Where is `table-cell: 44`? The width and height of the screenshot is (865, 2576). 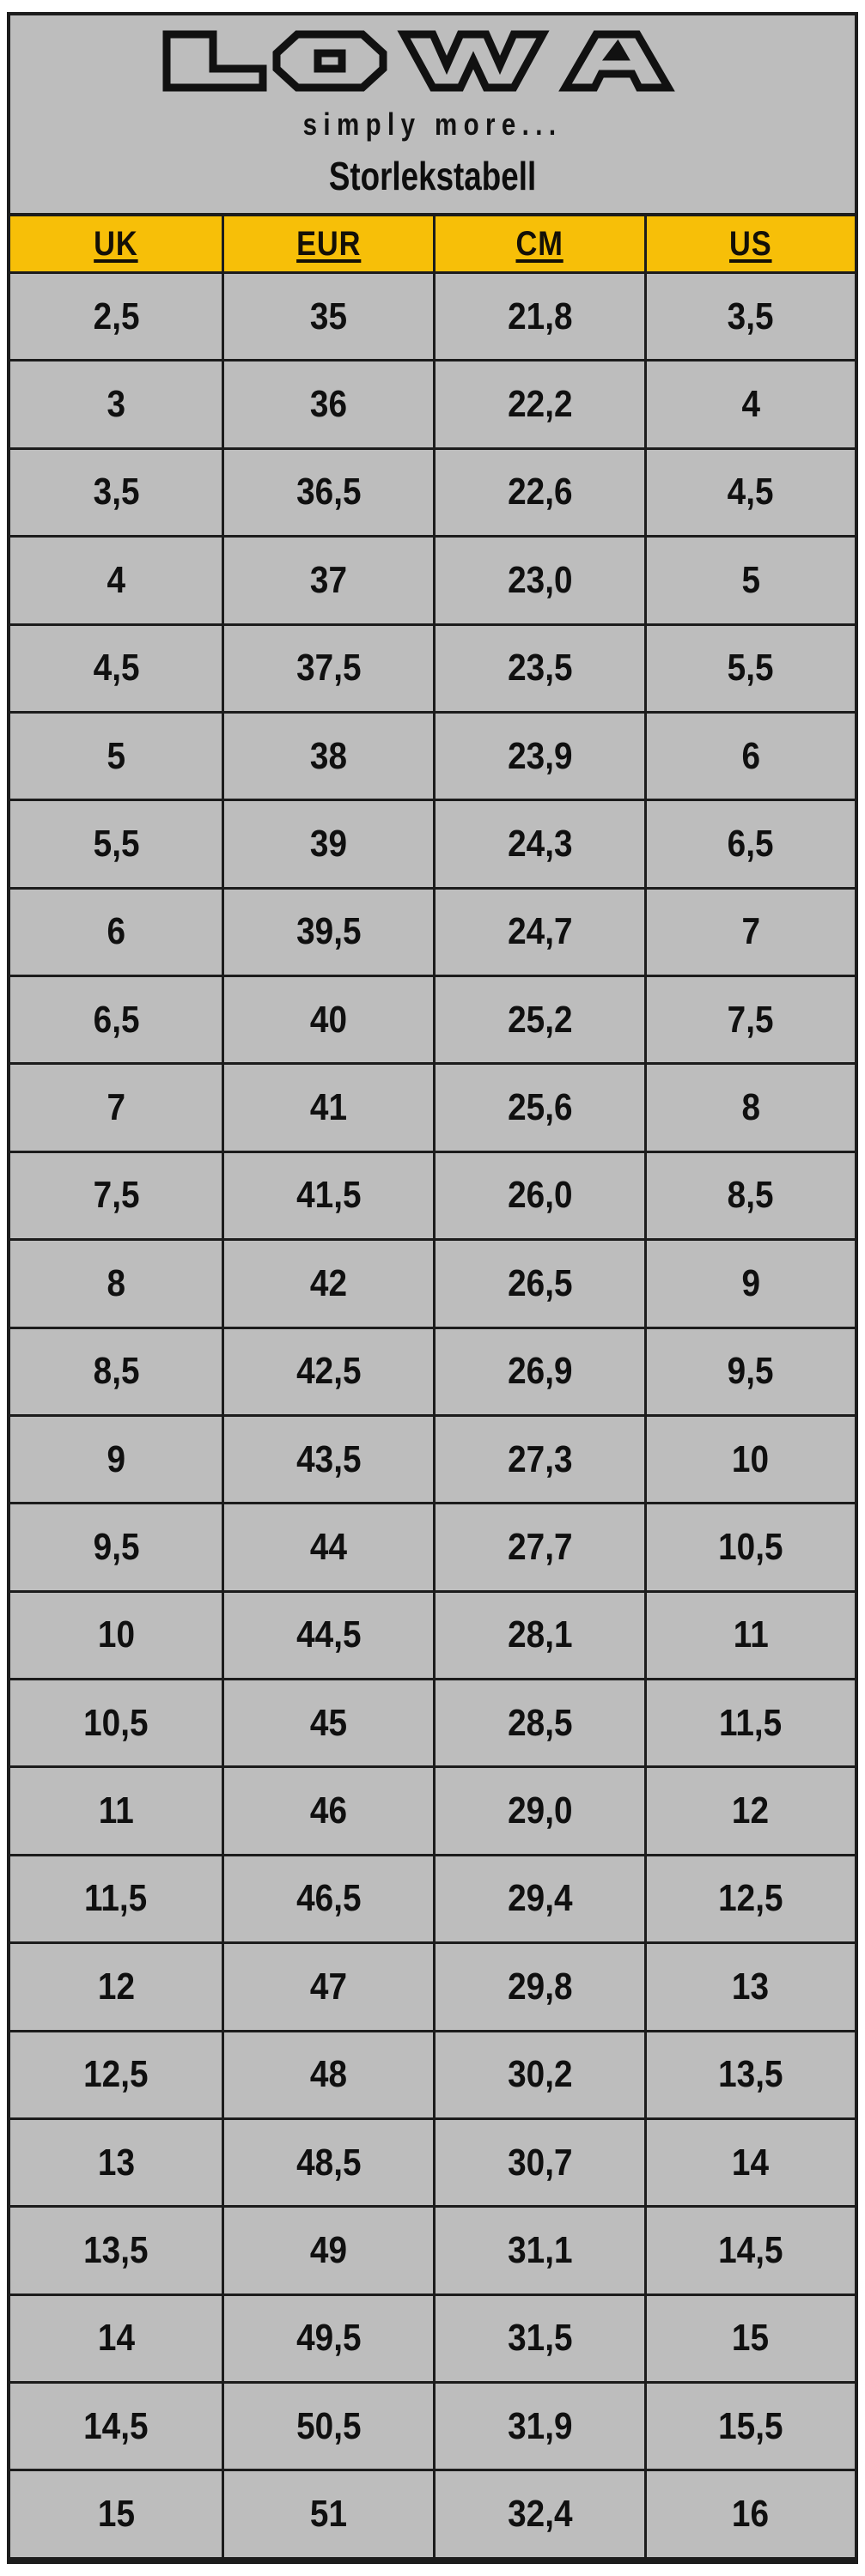
table-cell: 44 is located at coordinates (329, 1547).